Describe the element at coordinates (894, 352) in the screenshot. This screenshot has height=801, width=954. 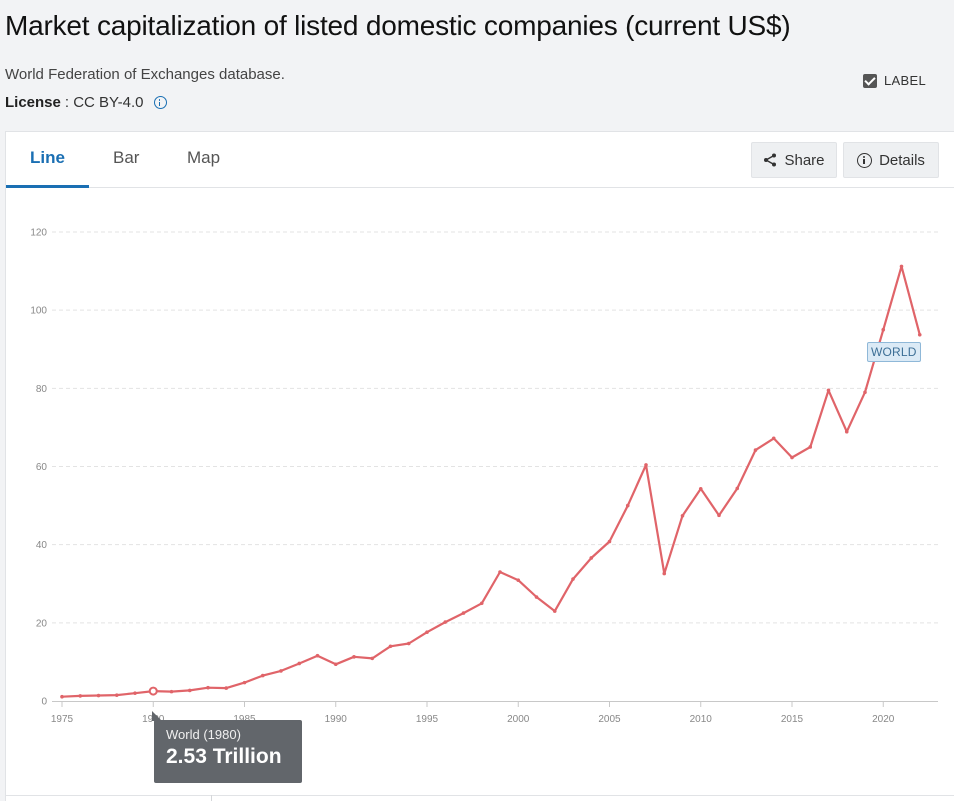
I see `series-label-world: WORLD` at that location.